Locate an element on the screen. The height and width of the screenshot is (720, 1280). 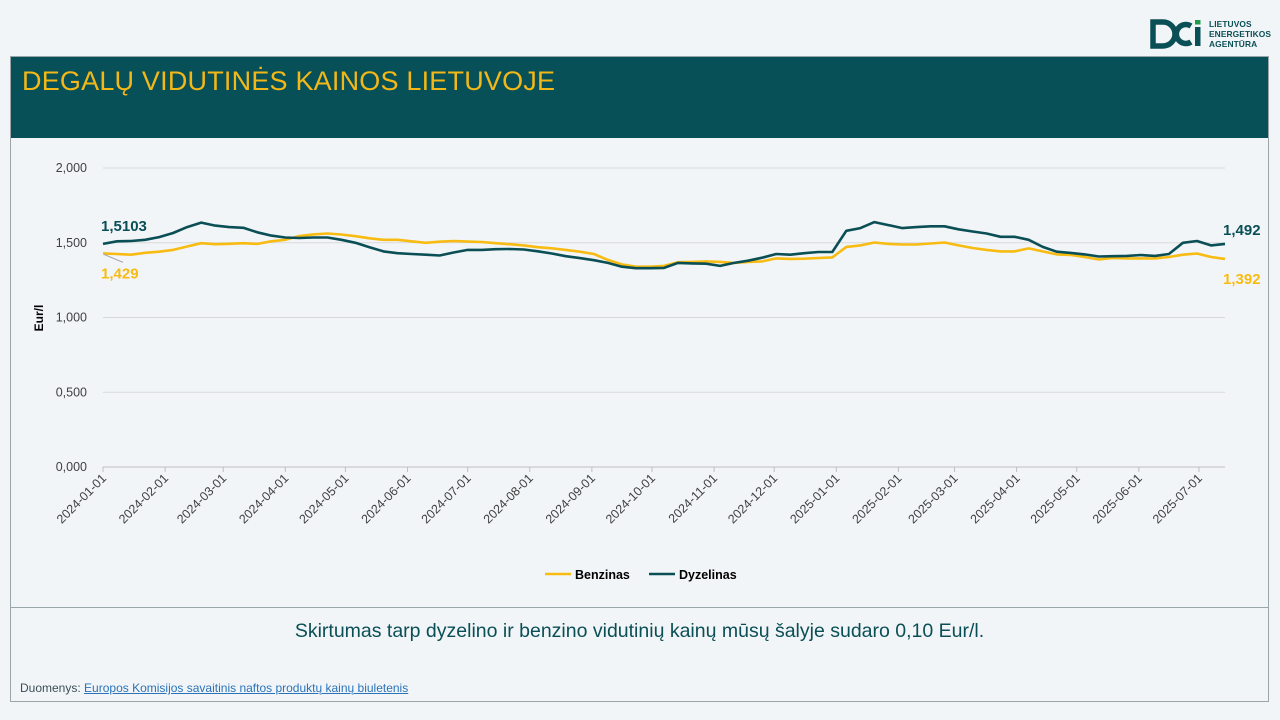
x-tick-label: 2024-01-01 is located at coordinates (81, 498).